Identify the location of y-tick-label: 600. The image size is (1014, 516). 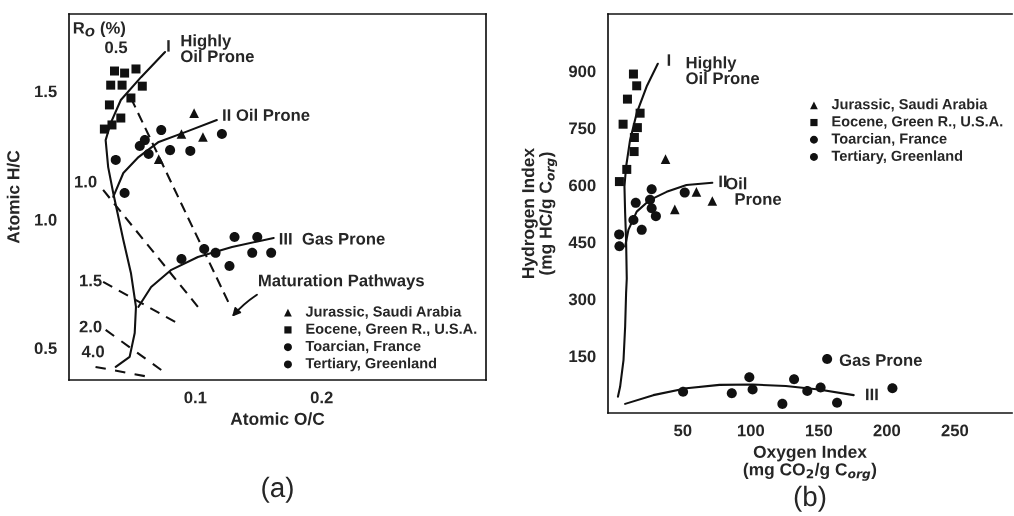
(582, 185).